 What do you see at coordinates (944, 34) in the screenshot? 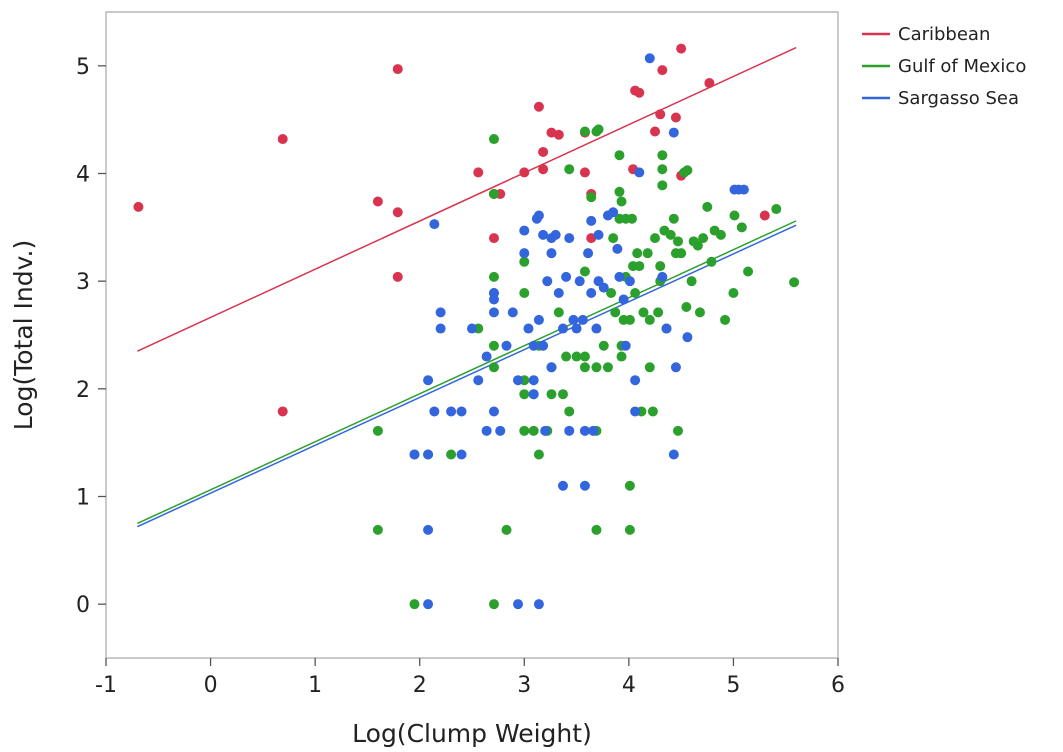
I see `legend-label-caribbean: Caribbean` at bounding box center [944, 34].